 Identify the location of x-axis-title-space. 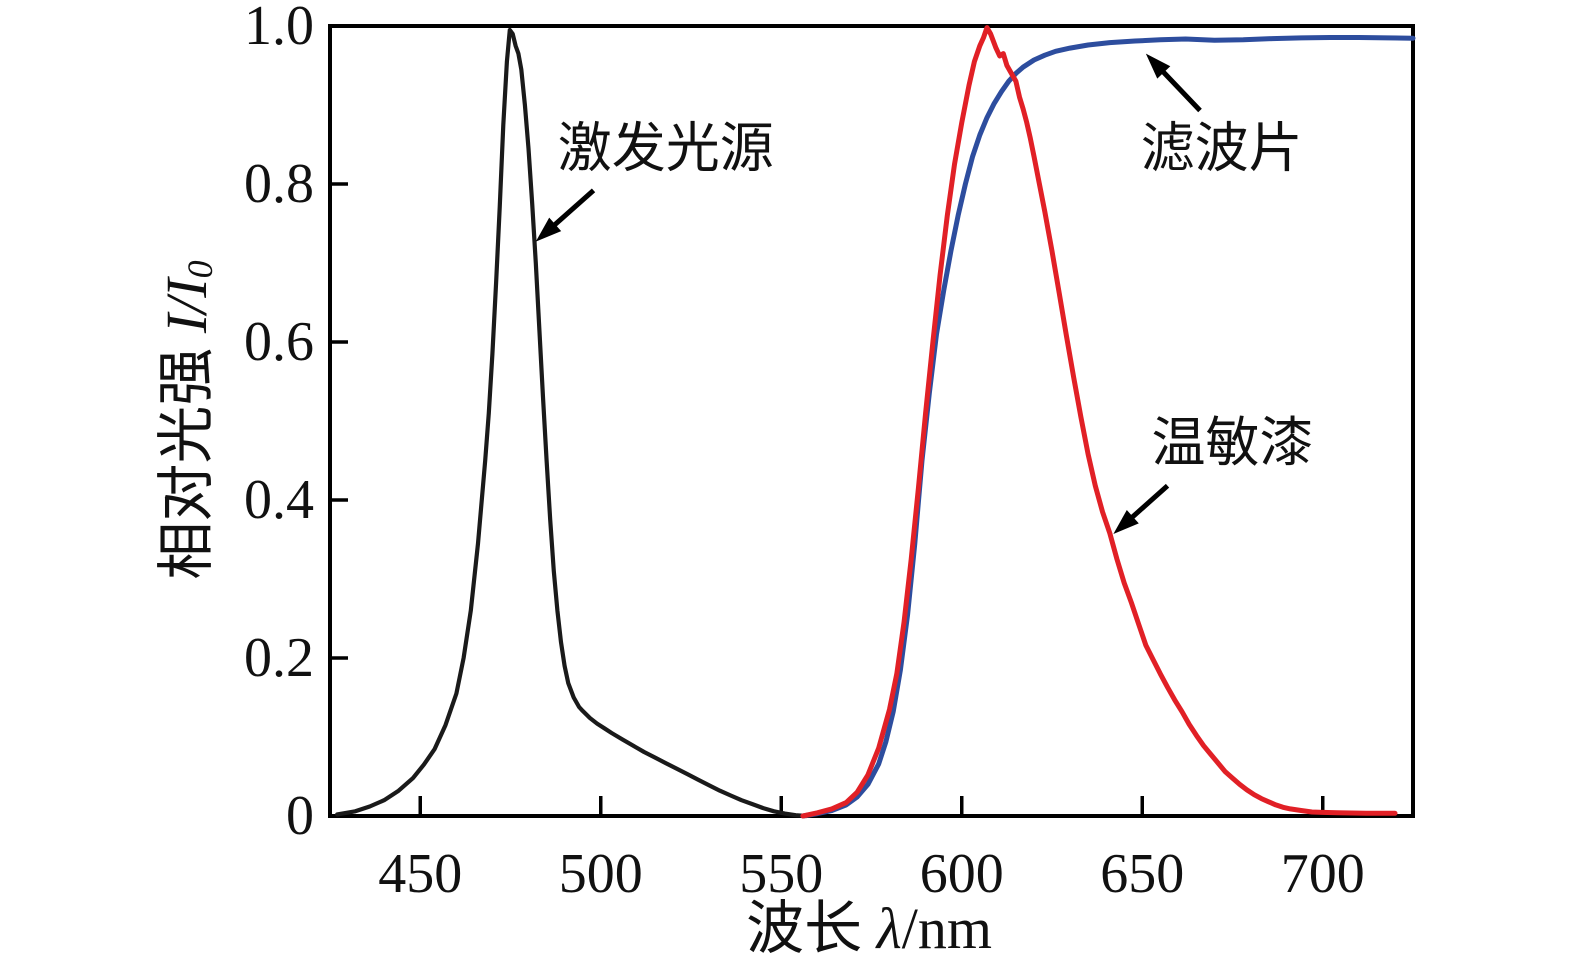
(869, 928).